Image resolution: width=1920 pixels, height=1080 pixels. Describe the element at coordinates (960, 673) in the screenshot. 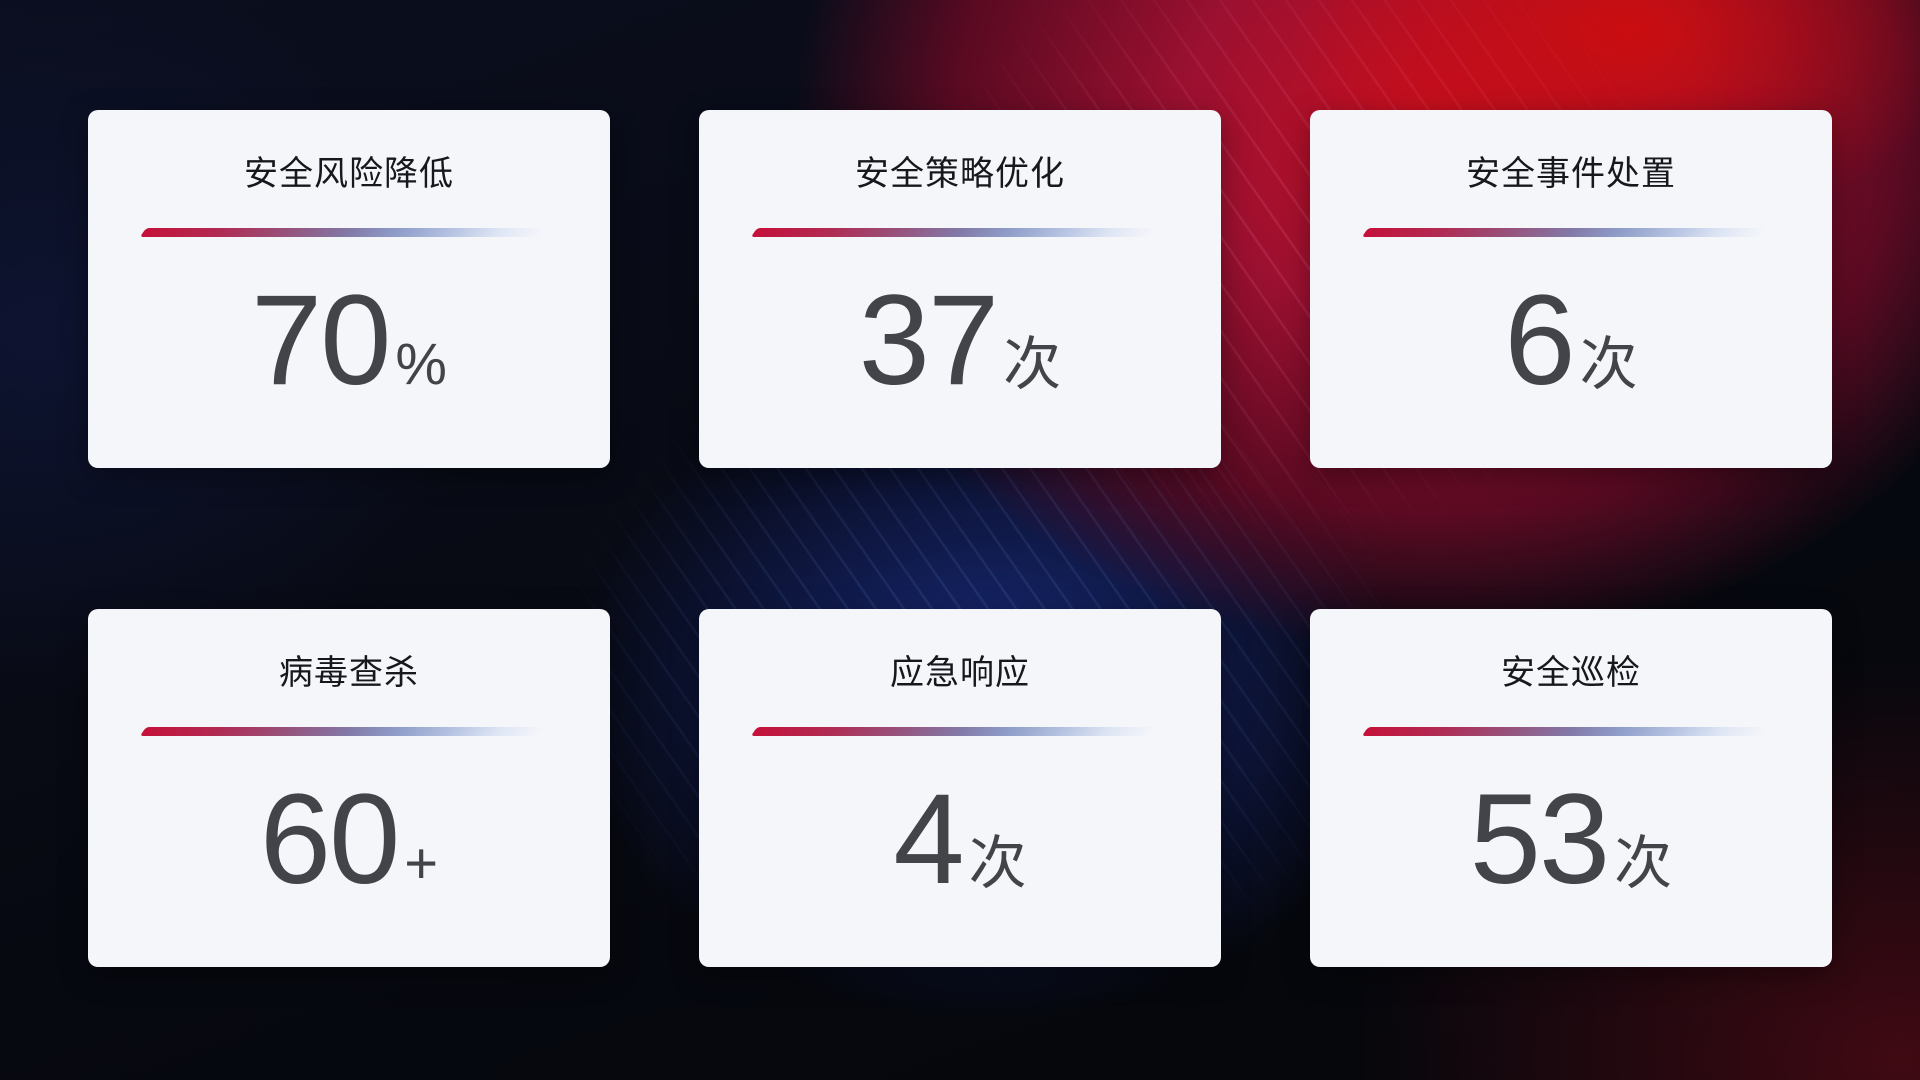

I see `stat-card-title: 应急响应` at that location.